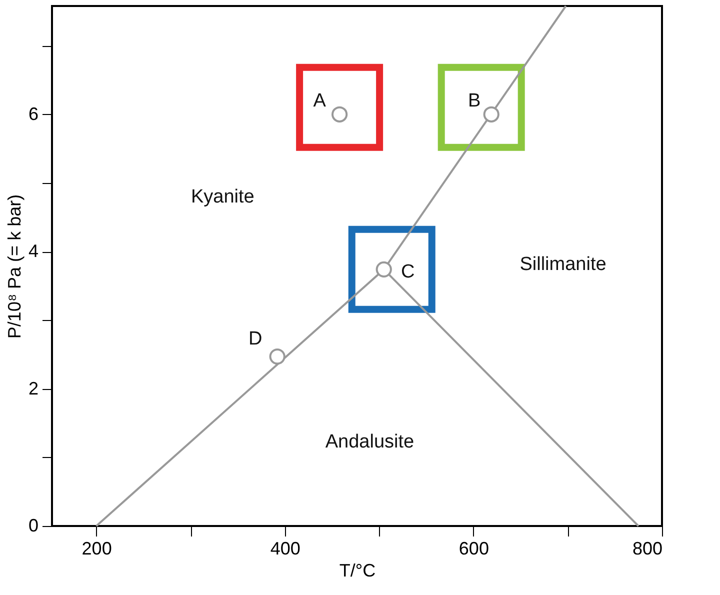 Image resolution: width=720 pixels, height=595 pixels. What do you see at coordinates (357, 570) in the screenshot?
I see `x-axis-title: T/°C` at bounding box center [357, 570].